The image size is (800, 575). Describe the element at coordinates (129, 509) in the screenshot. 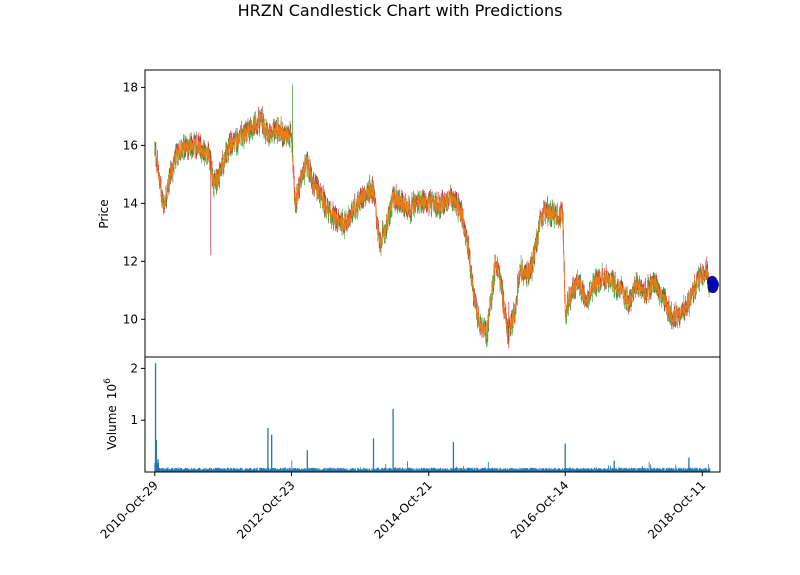

I see `x-tick-label-0: 2010-Oct-29` at that location.